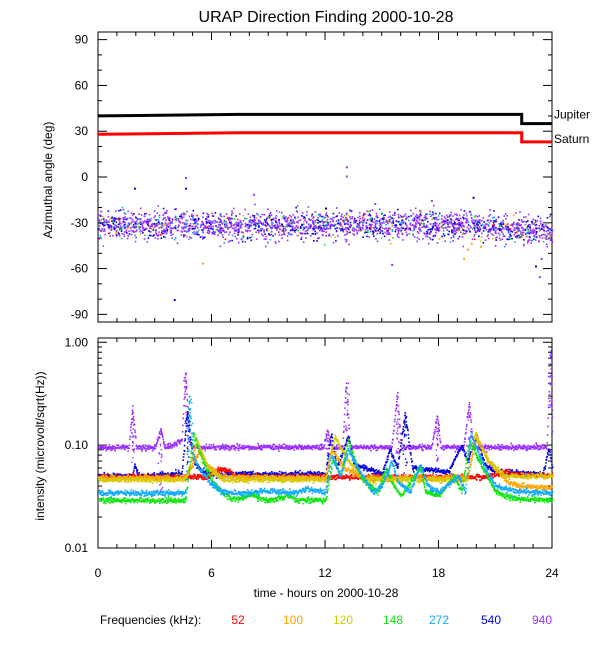 The height and width of the screenshot is (655, 600). I want to click on reference-label-saturn: Saturn, so click(571, 139).